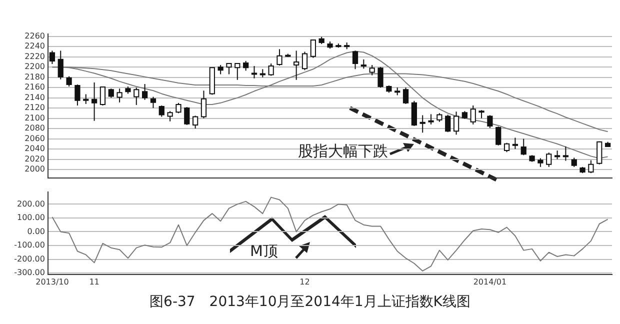 The width and height of the screenshot is (620, 324). Describe the element at coordinates (34, 46) in the screenshot. I see `y-tick-label: 2240` at that location.